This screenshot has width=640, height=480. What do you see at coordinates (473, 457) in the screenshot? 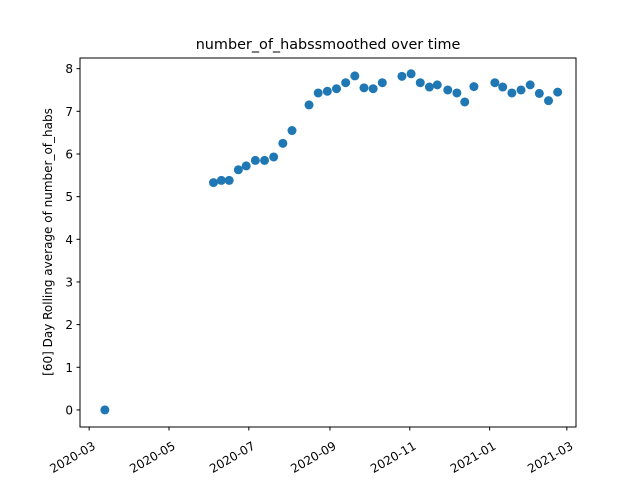
I see `x-tick-label: 2021-01` at bounding box center [473, 457].